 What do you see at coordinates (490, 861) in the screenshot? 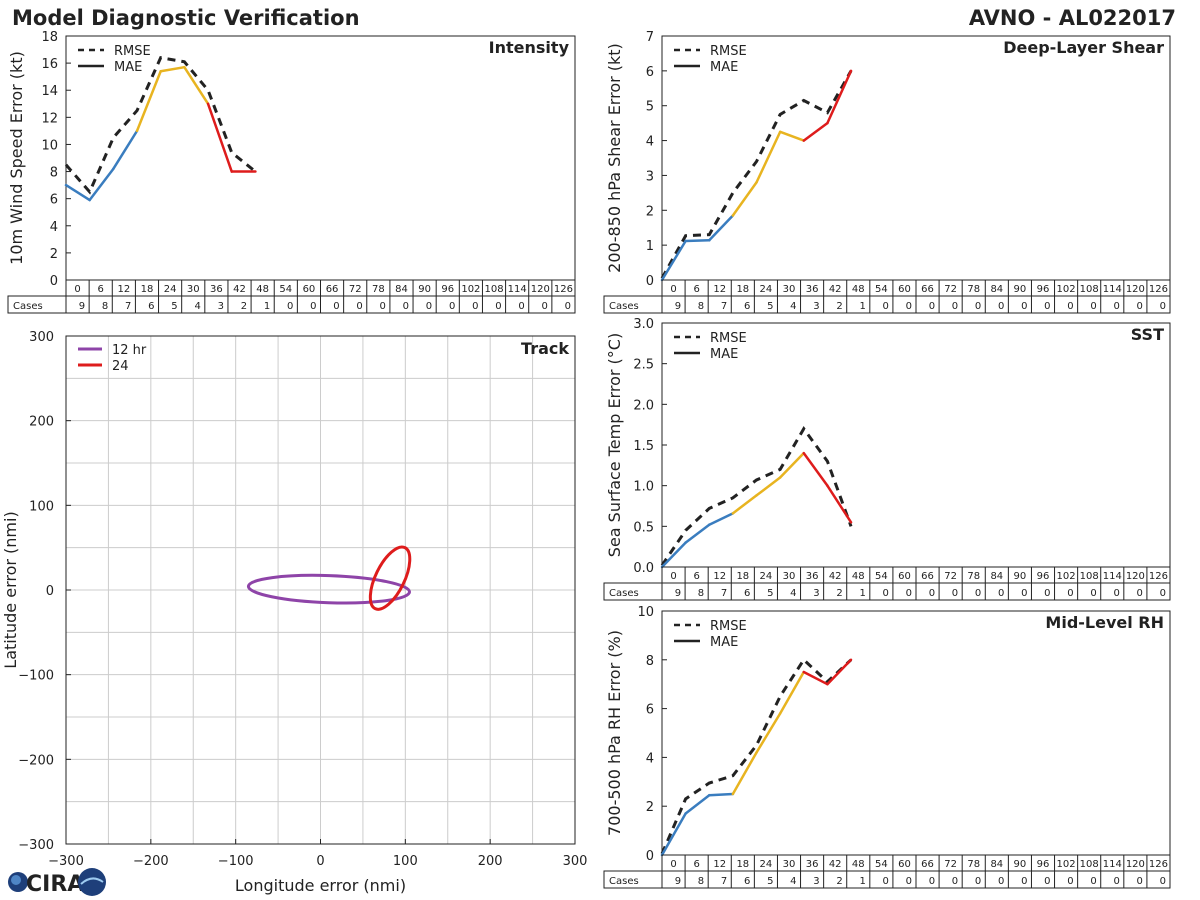
I see `track-xtick-label: 200` at bounding box center [490, 861].